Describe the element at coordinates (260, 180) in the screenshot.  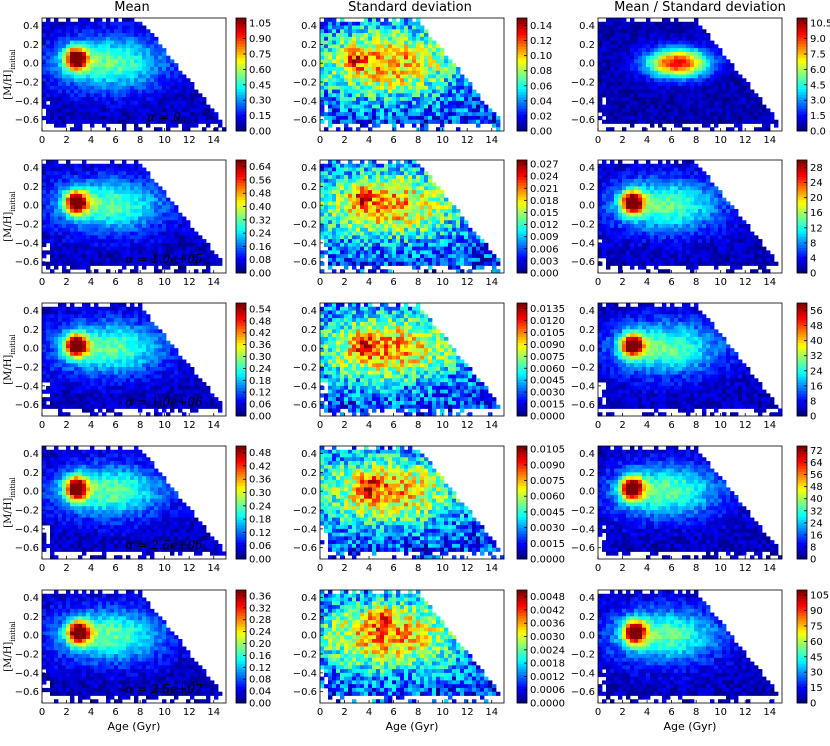
I see `colorbar-tick-label: 0.56` at that location.